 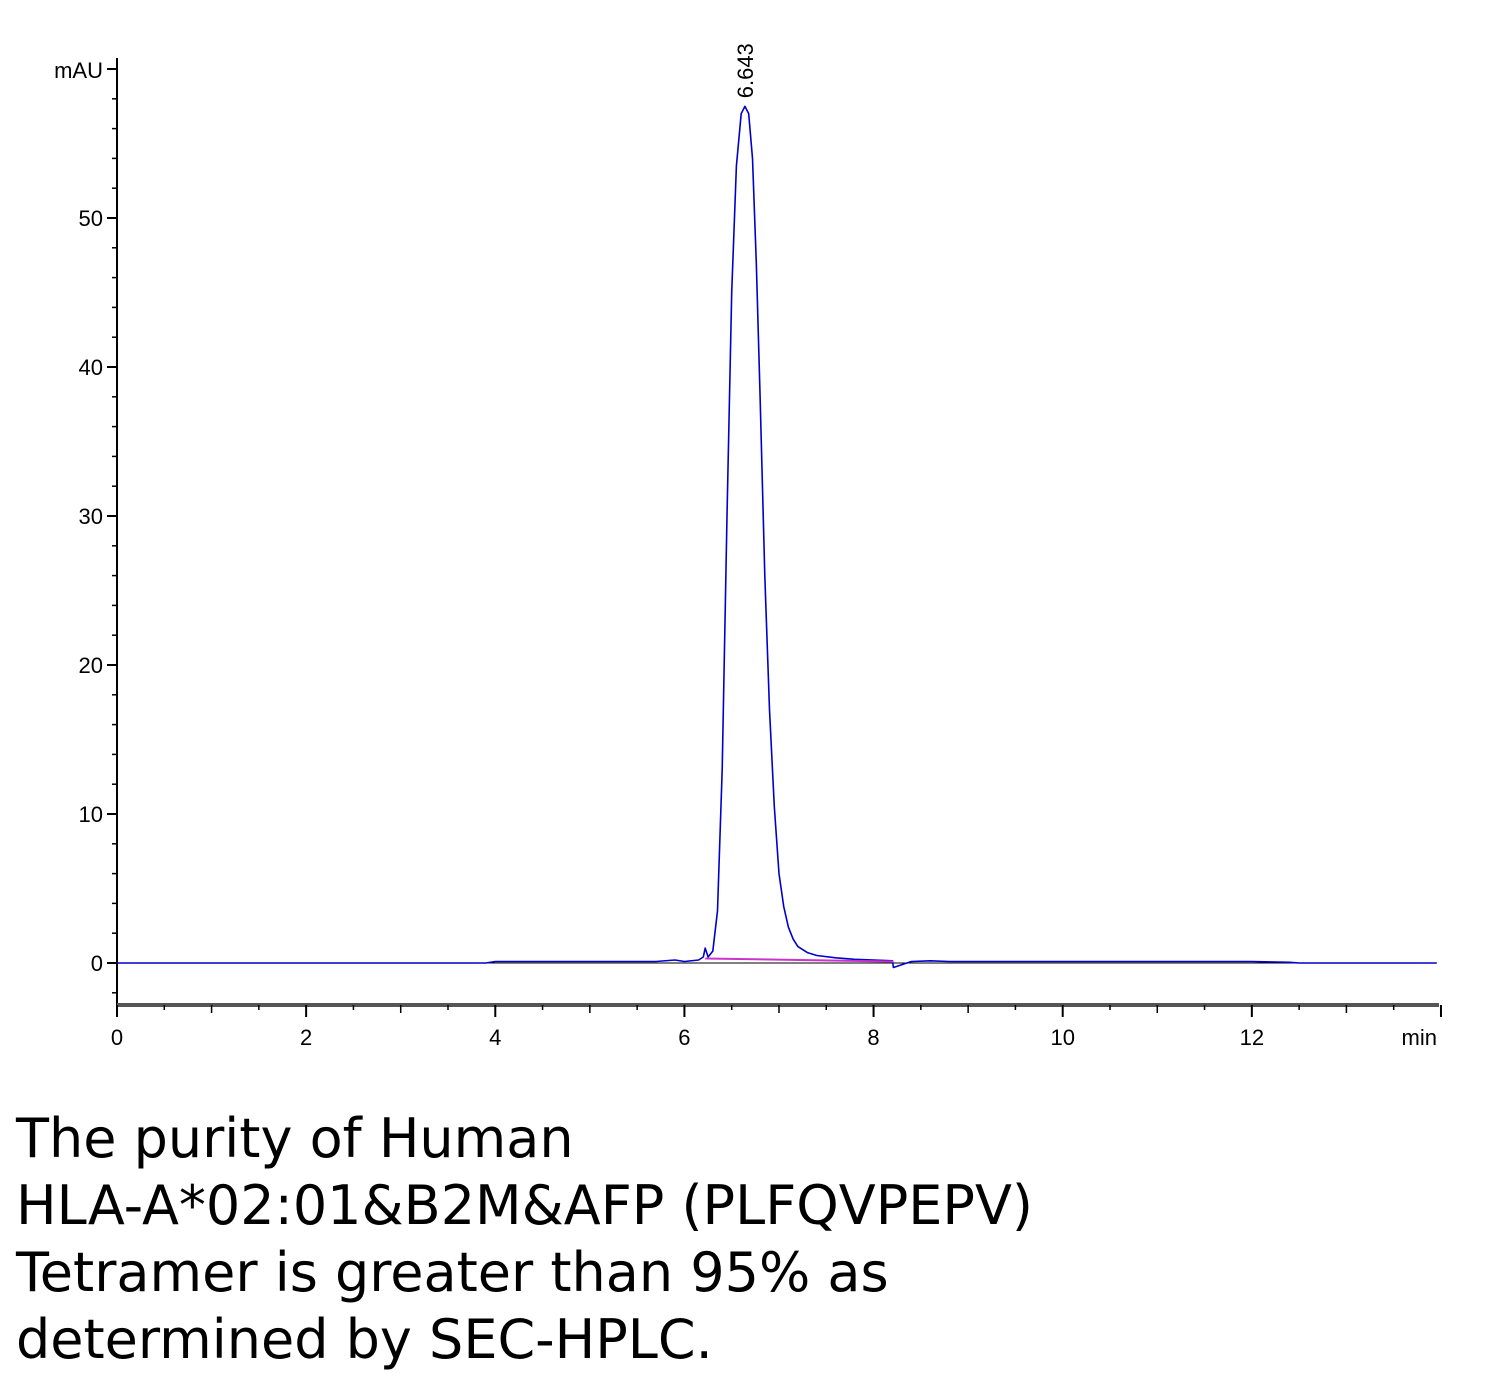 I want to click on x-tick-label: 6, so click(x=684, y=1037).